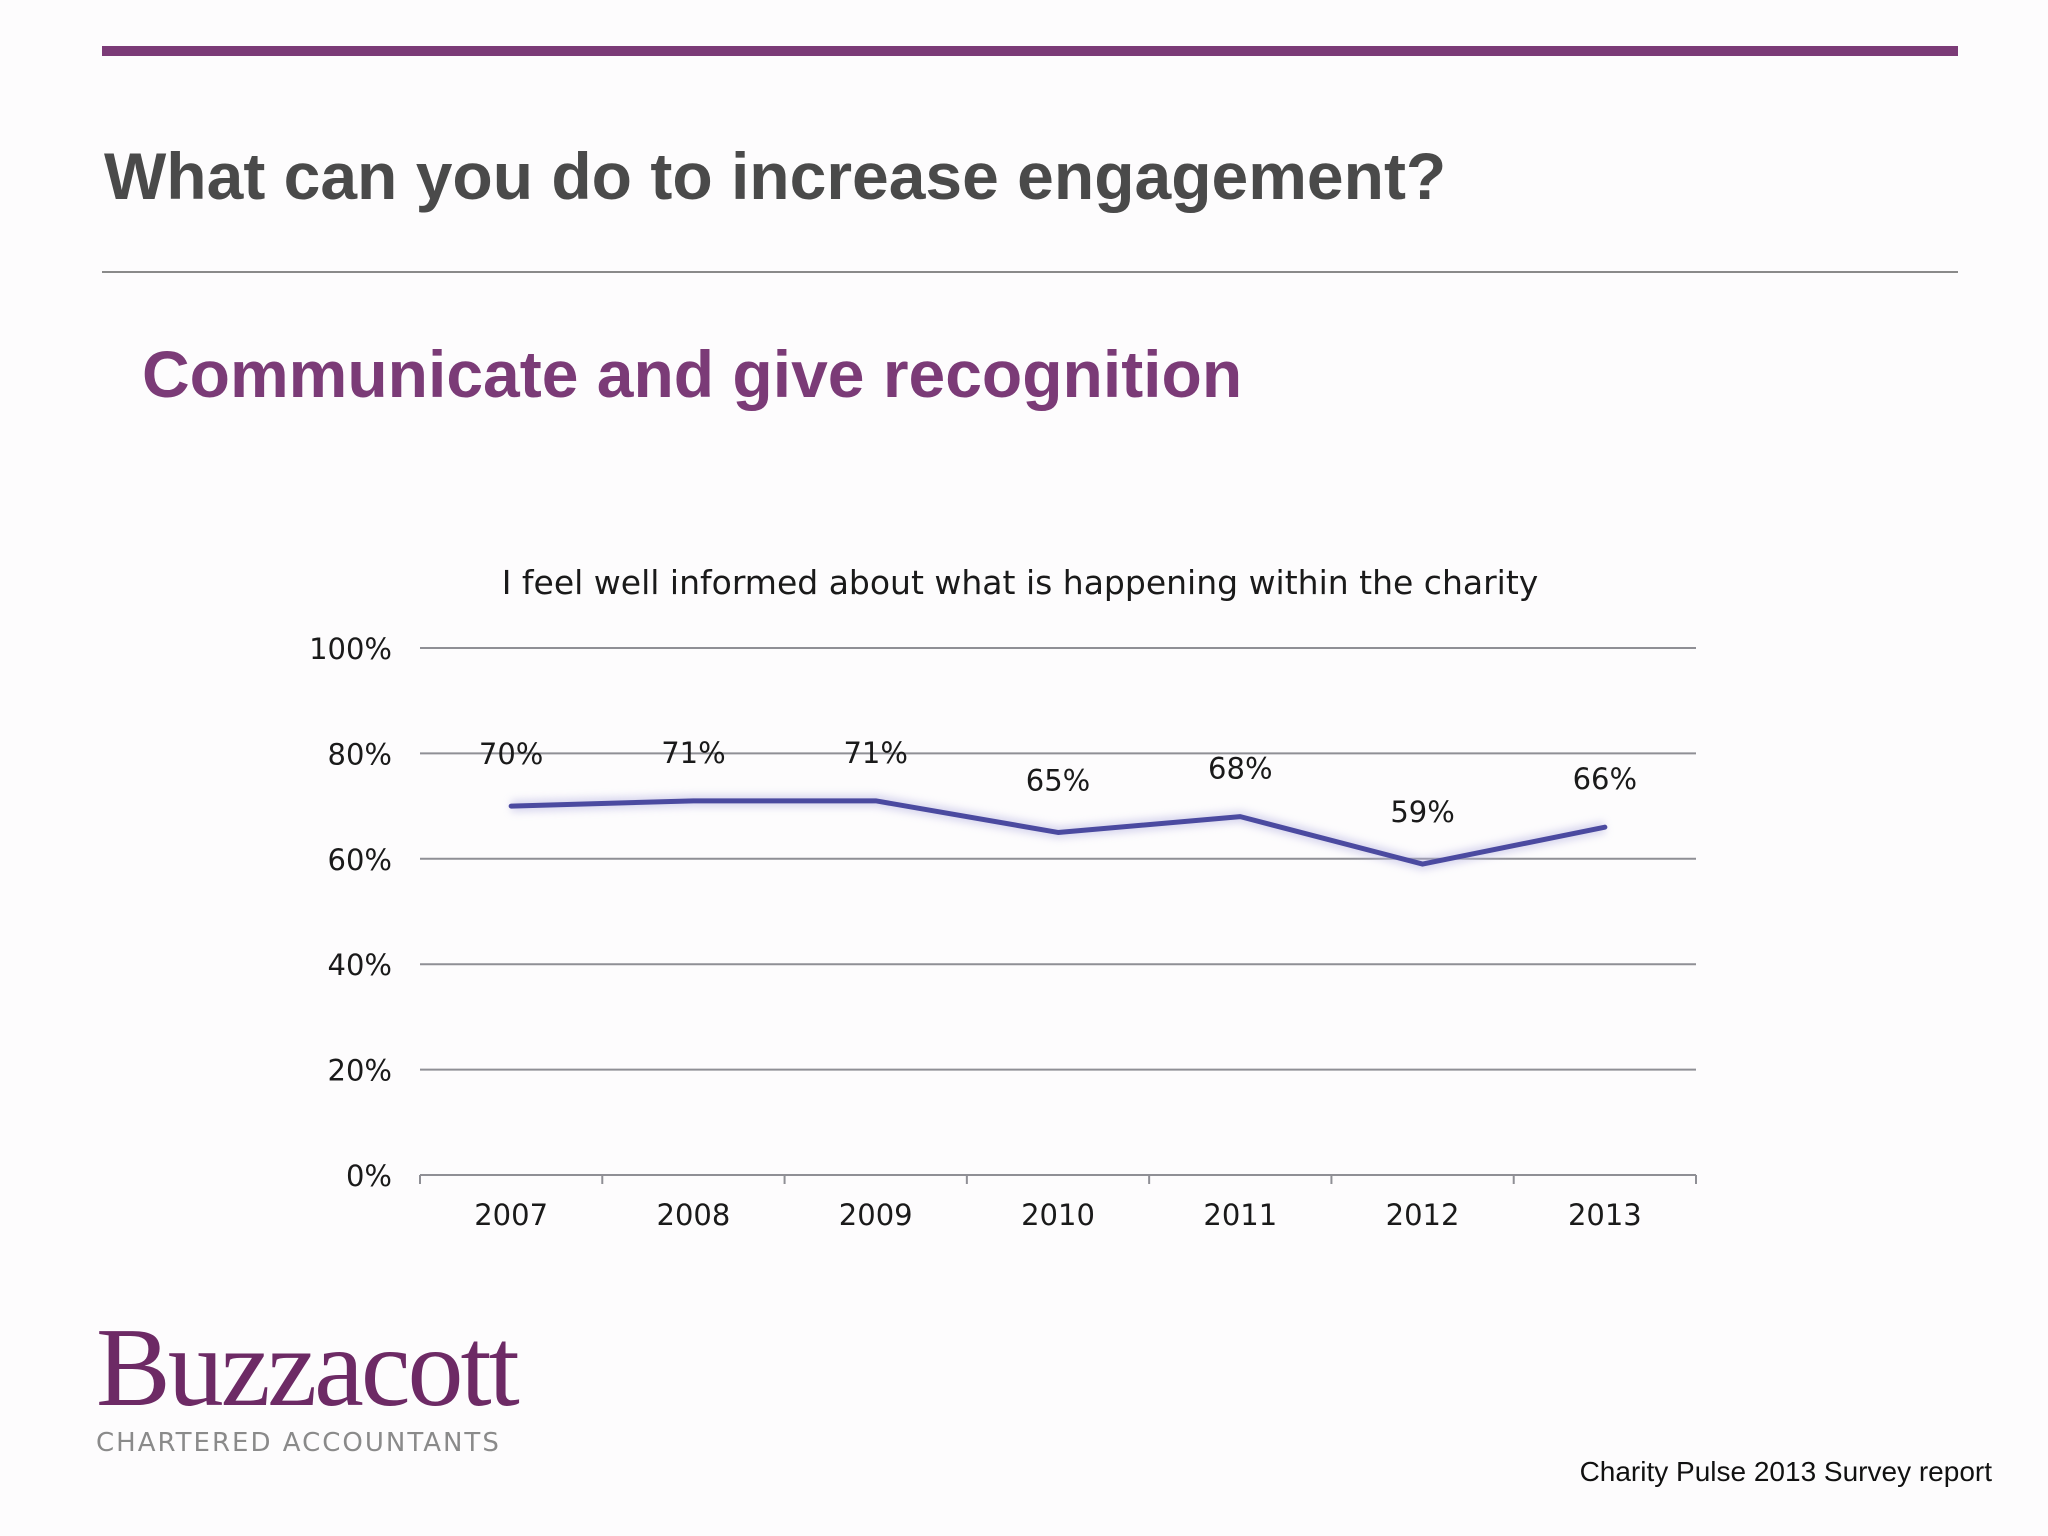 The image size is (2048, 1536). What do you see at coordinates (350, 649) in the screenshot?
I see `y-tick-label: 100%` at bounding box center [350, 649].